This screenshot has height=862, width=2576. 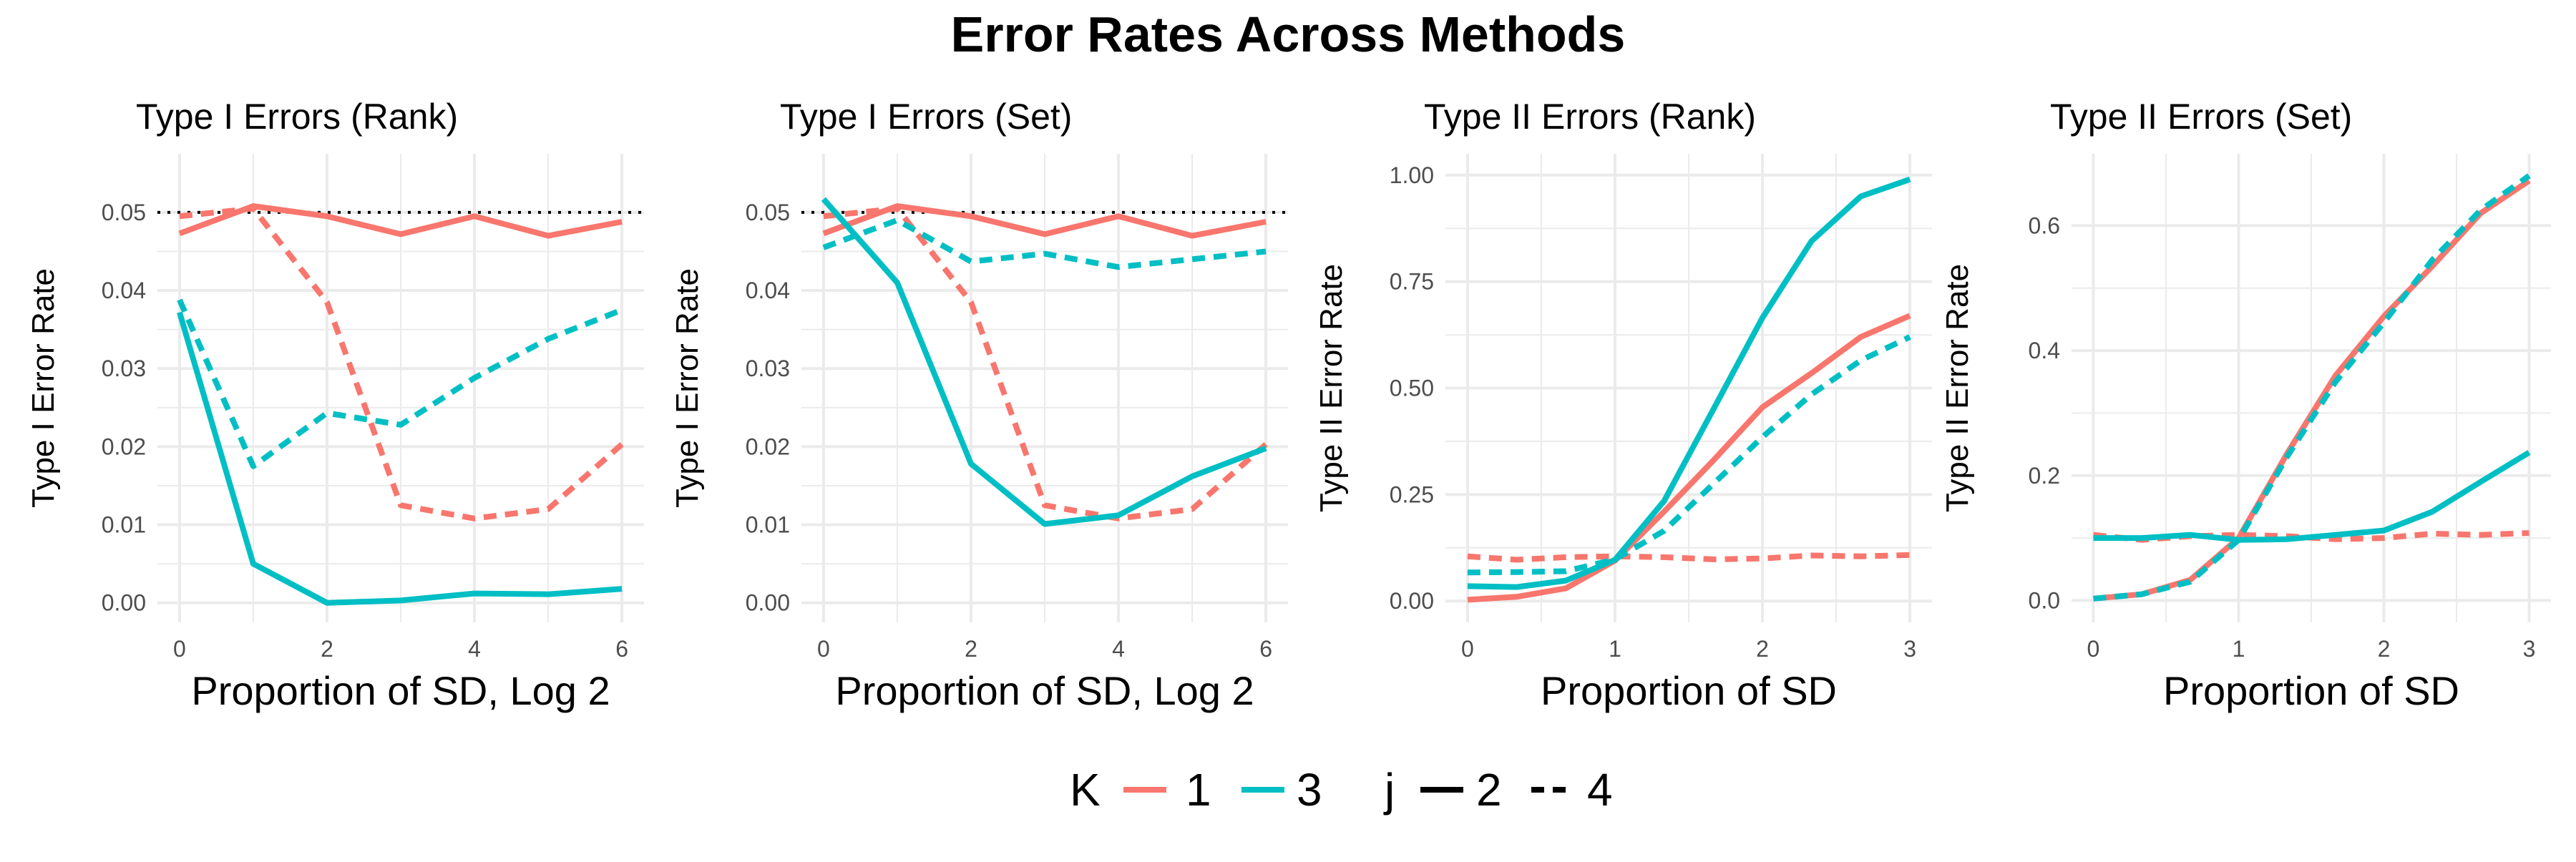 I want to click on legend-label-K1: 1, so click(x=1198, y=790).